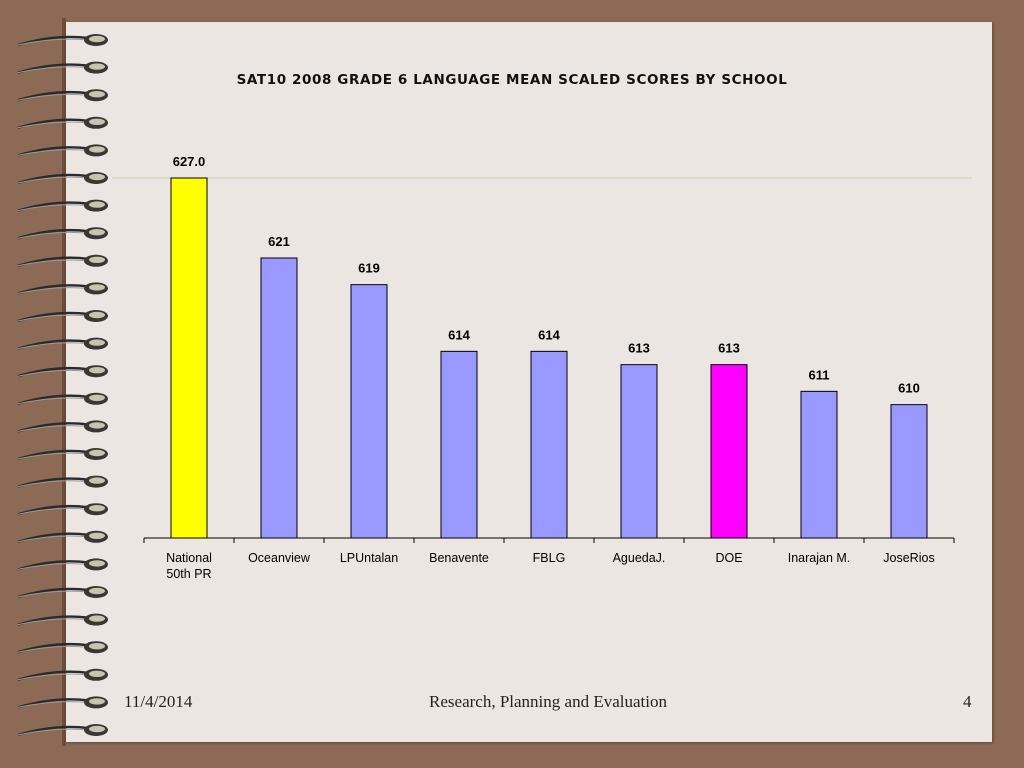 This screenshot has height=768, width=1024. I want to click on footer-date: 11/4/2014, so click(158, 701).